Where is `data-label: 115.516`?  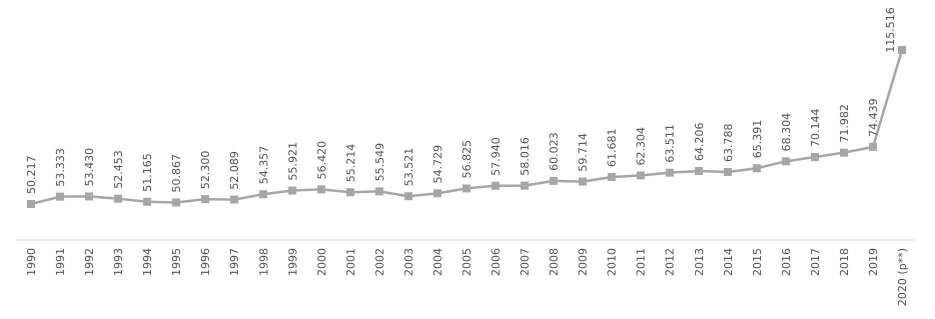
data-label: 115.516 is located at coordinates (890, 30).